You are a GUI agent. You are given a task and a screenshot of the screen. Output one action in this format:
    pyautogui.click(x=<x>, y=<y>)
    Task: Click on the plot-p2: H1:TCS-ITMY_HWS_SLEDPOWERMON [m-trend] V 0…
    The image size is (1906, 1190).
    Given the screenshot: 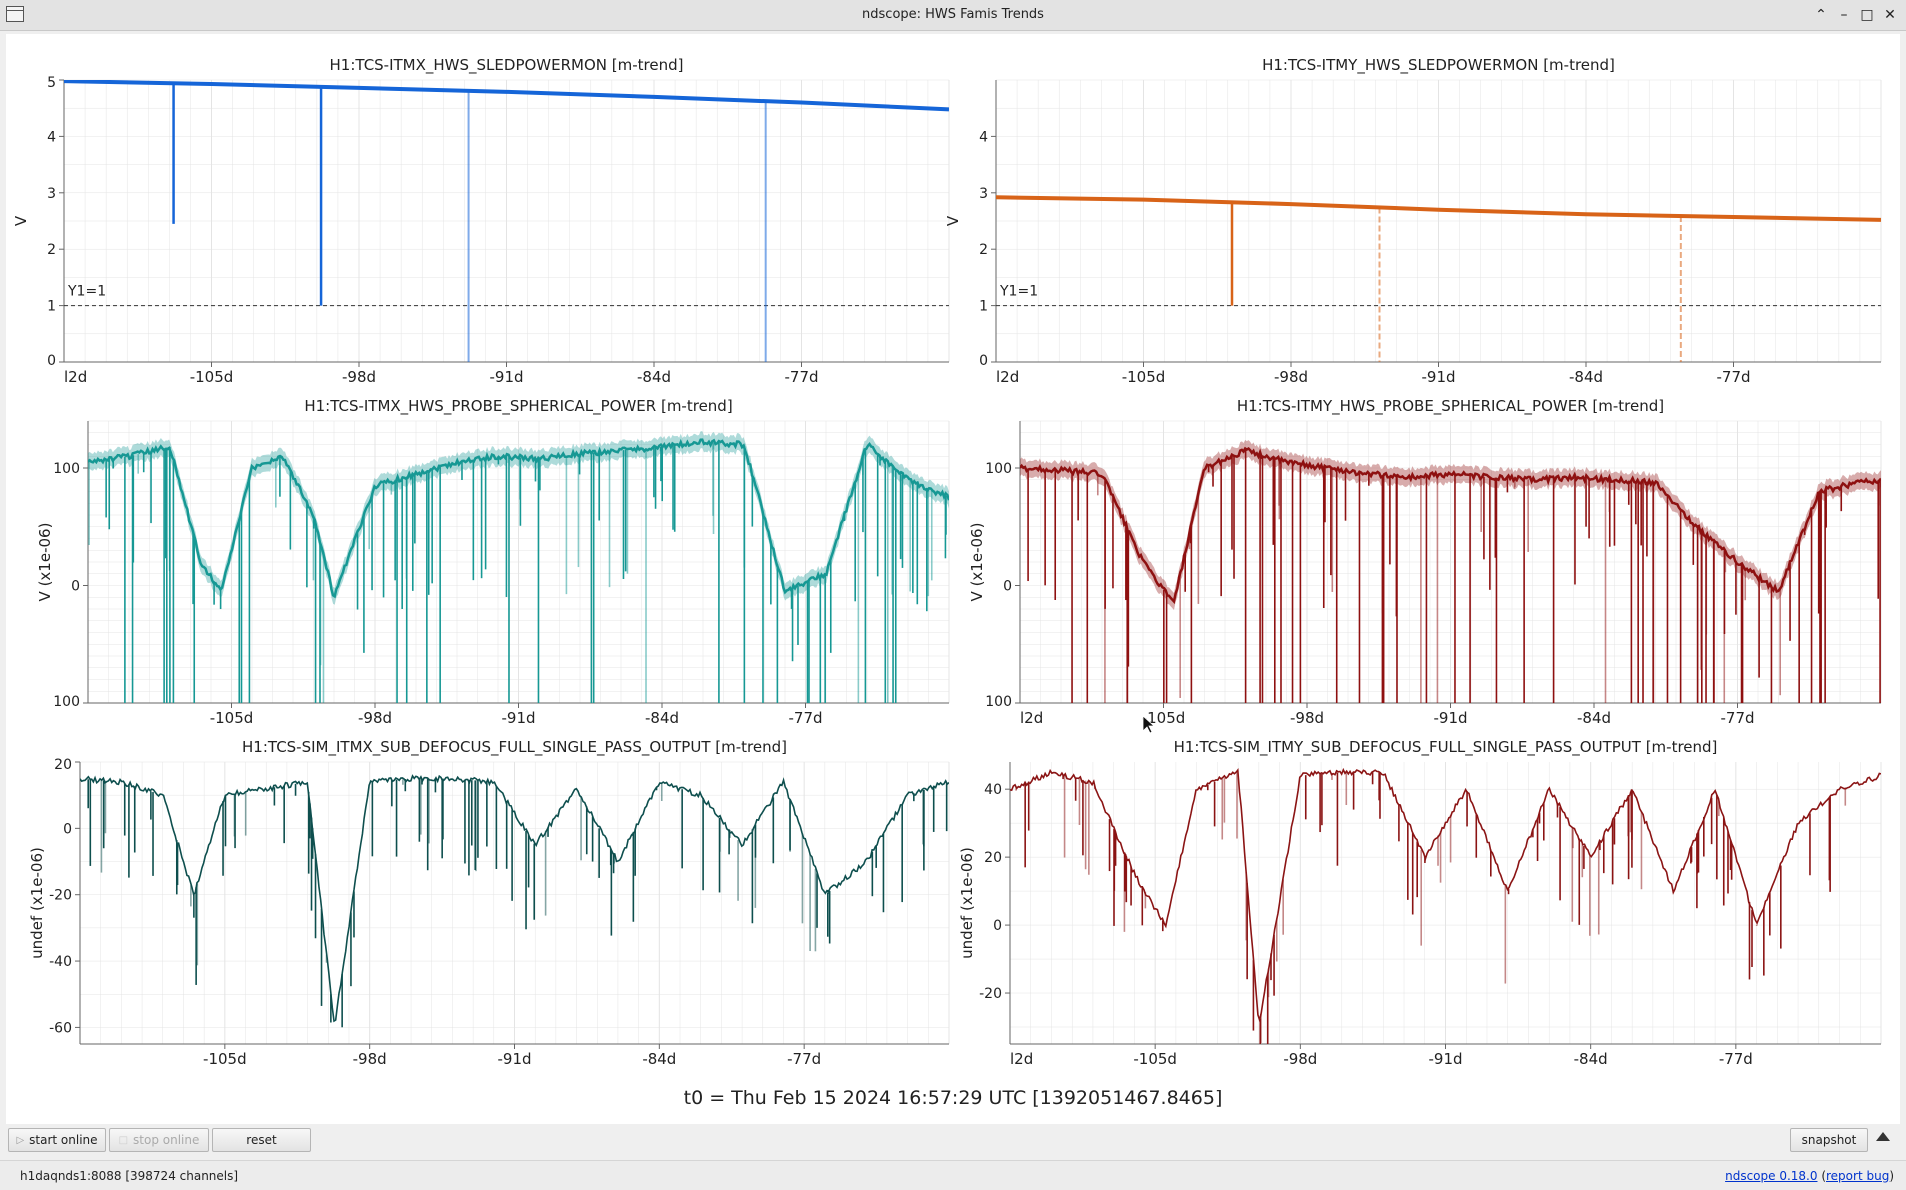 What is the action you would take?
    pyautogui.click(x=1413, y=221)
    